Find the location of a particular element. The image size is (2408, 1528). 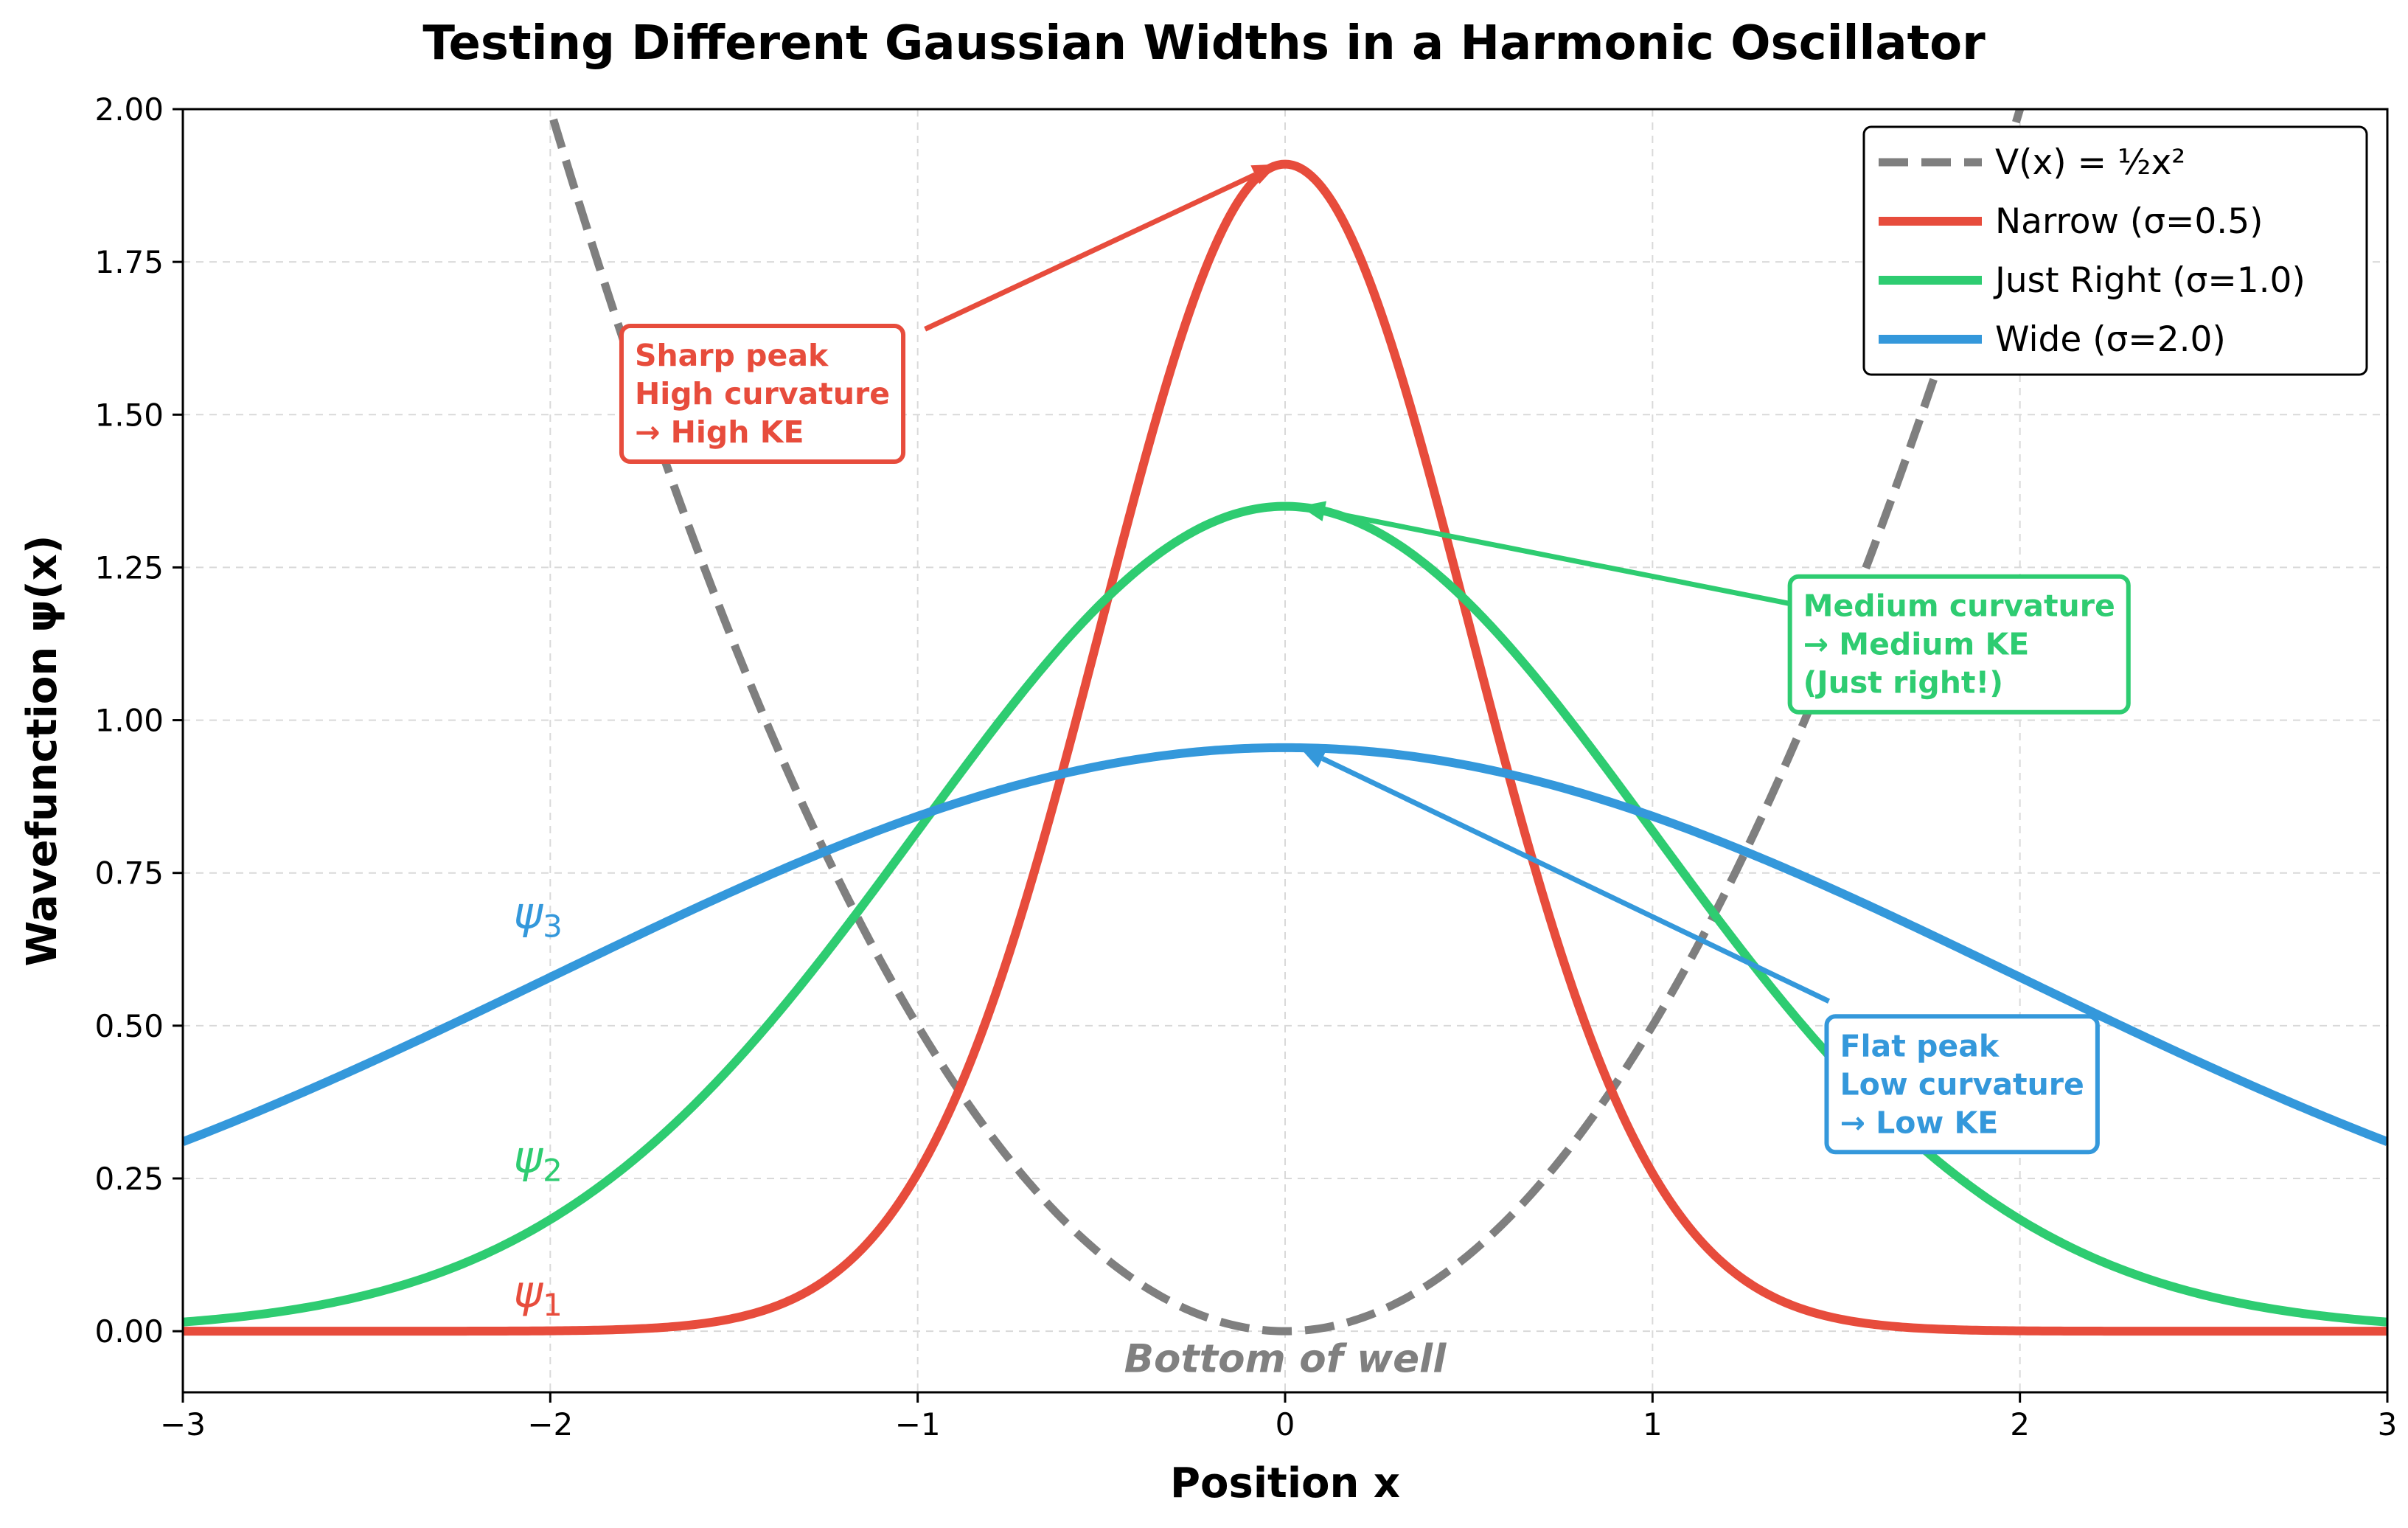

legend-label-0: V(x) = ½x² is located at coordinates (2090, 162).